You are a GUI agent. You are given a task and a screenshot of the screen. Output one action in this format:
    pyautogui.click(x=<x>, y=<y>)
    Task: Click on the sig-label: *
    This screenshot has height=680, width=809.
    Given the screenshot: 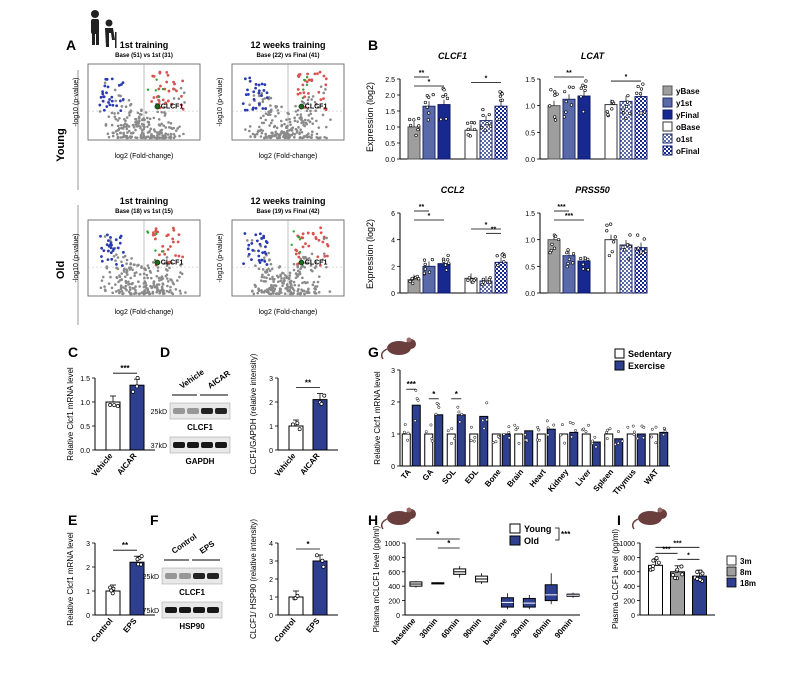 What is the action you would take?
    pyautogui.click(x=486, y=225)
    